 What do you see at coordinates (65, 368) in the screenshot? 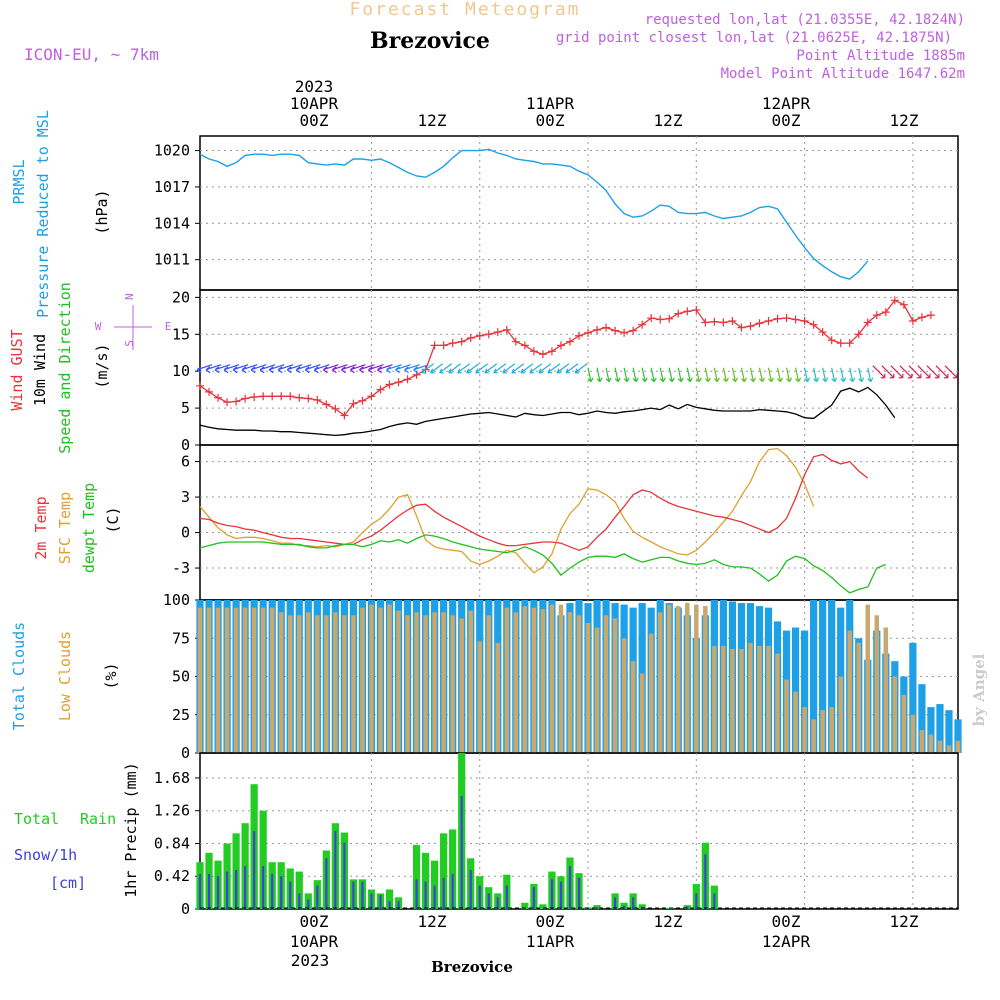
I see `wind-label-dir: Speed and Direction` at bounding box center [65, 368].